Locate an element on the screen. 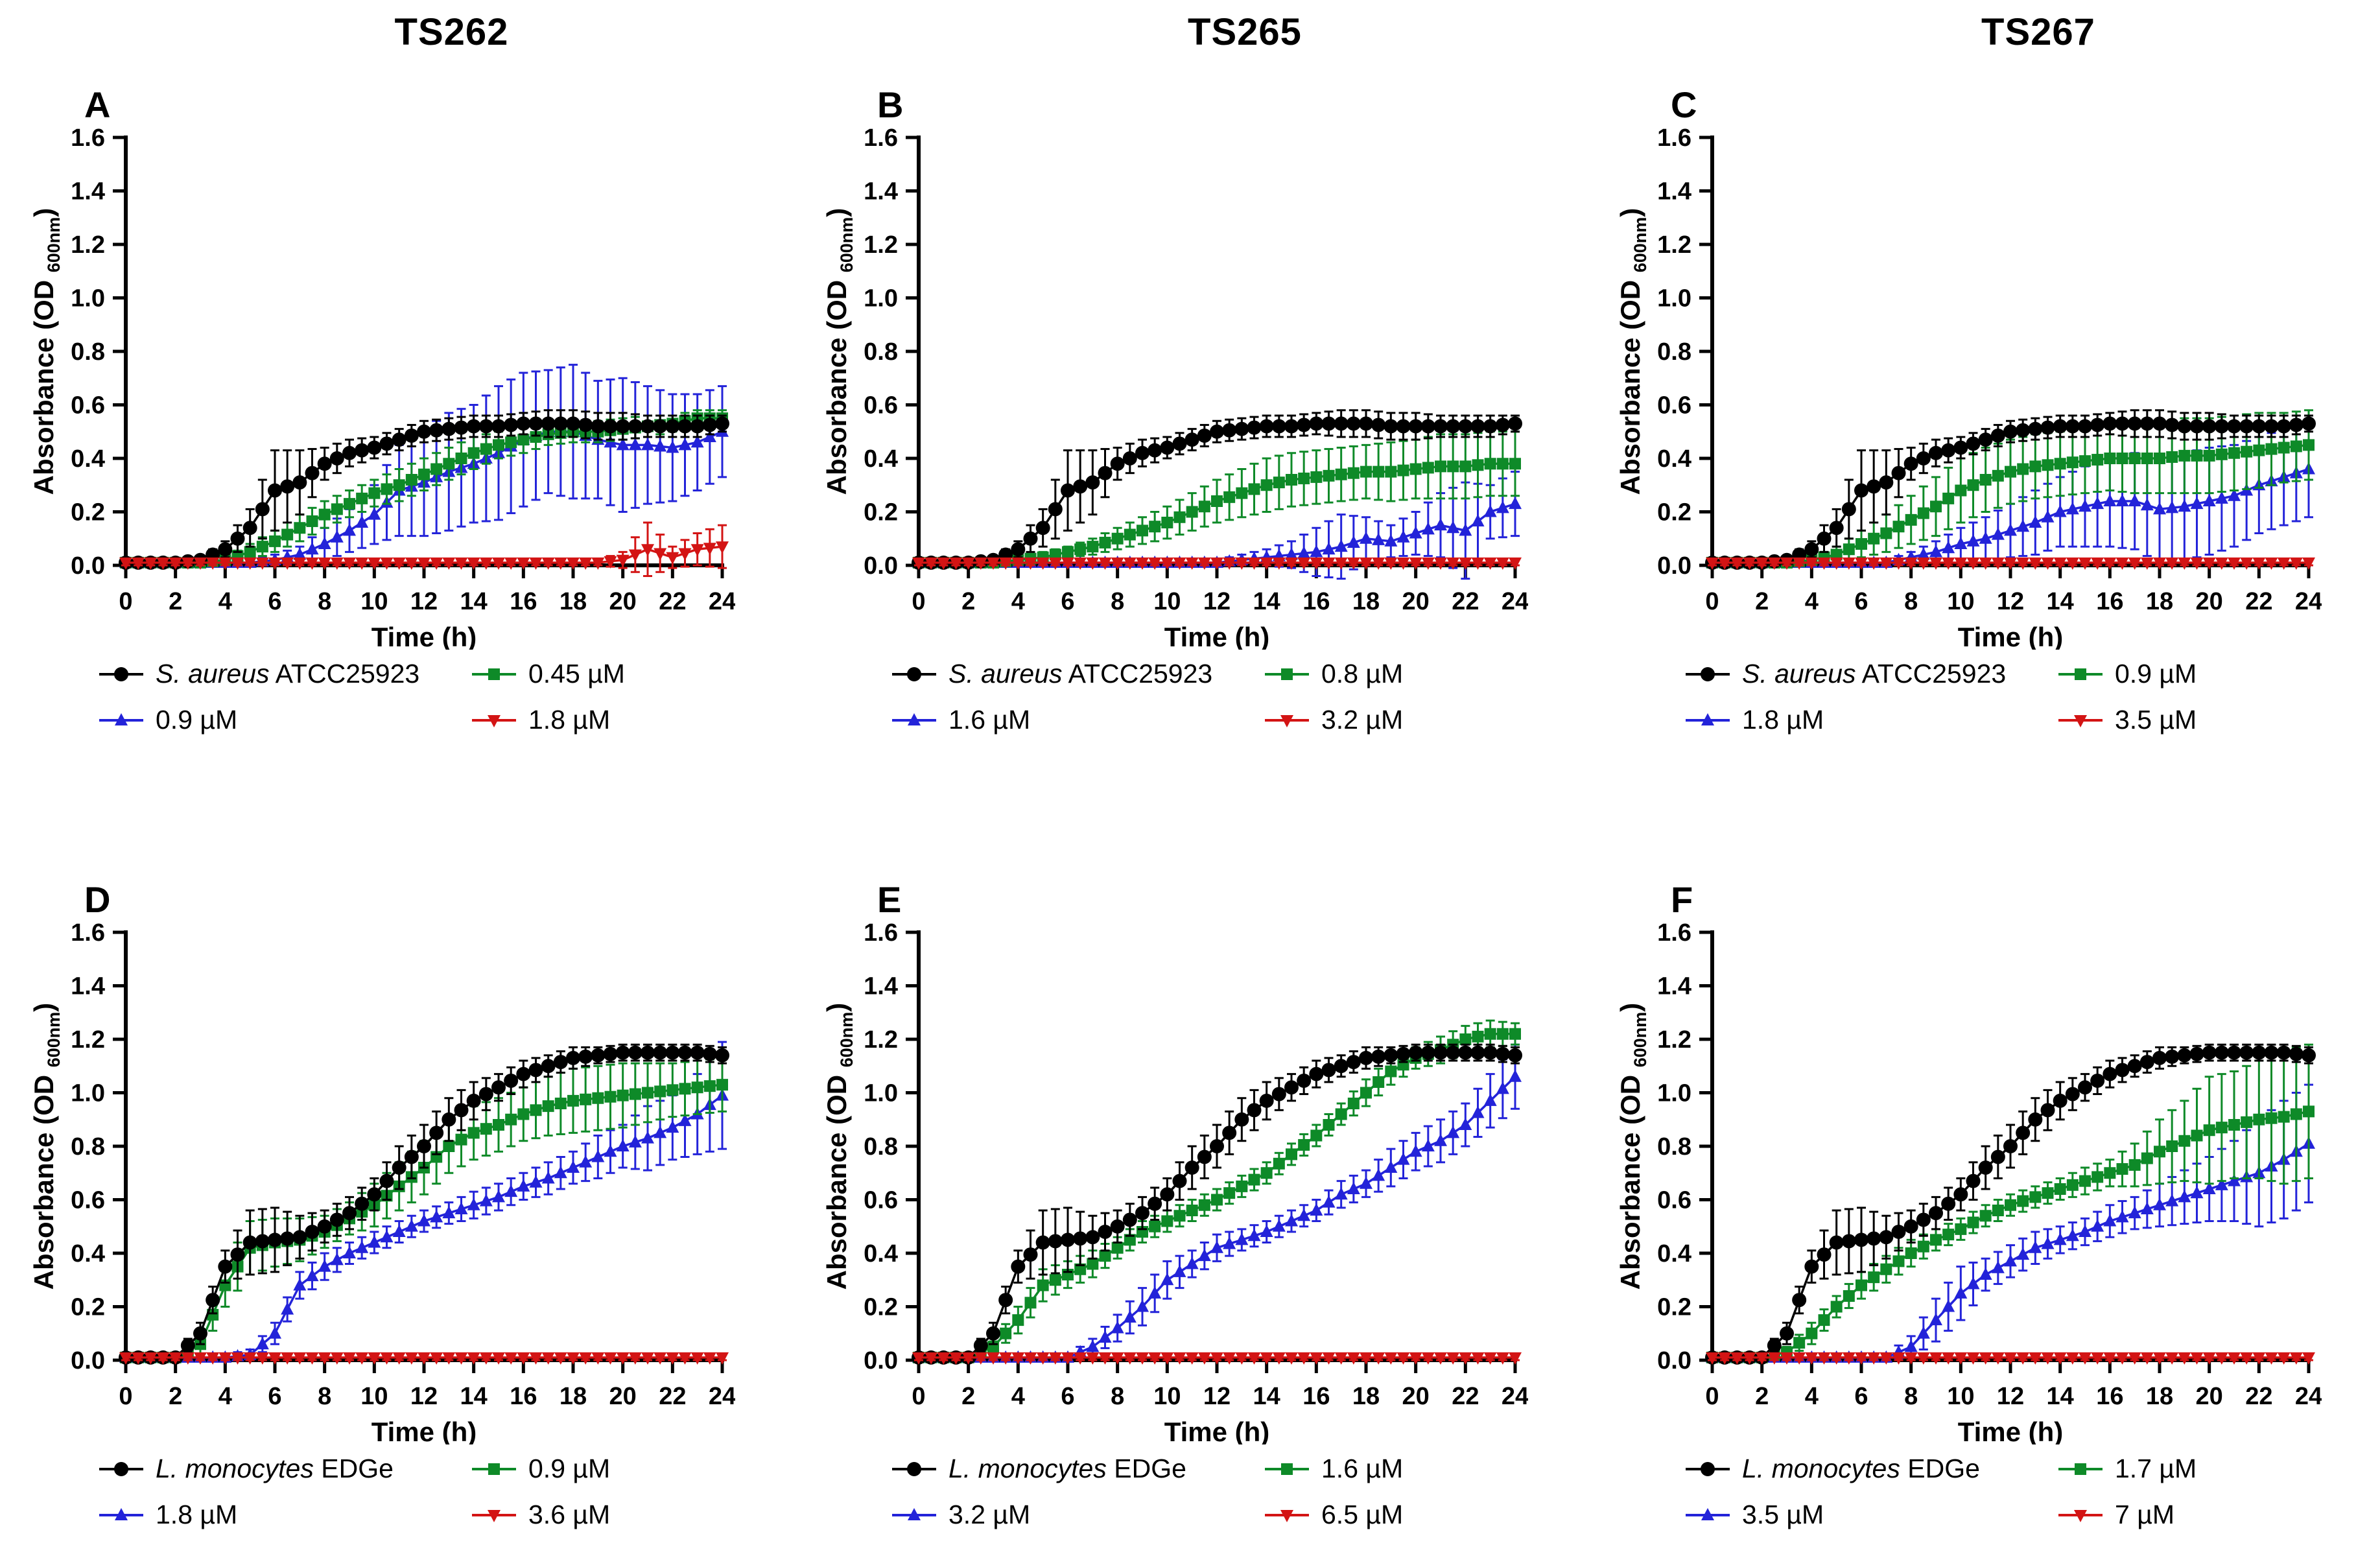 Image resolution: width=2380 pixels, height=1567 pixels. series-3.6-µM is located at coordinates (424, 1358).